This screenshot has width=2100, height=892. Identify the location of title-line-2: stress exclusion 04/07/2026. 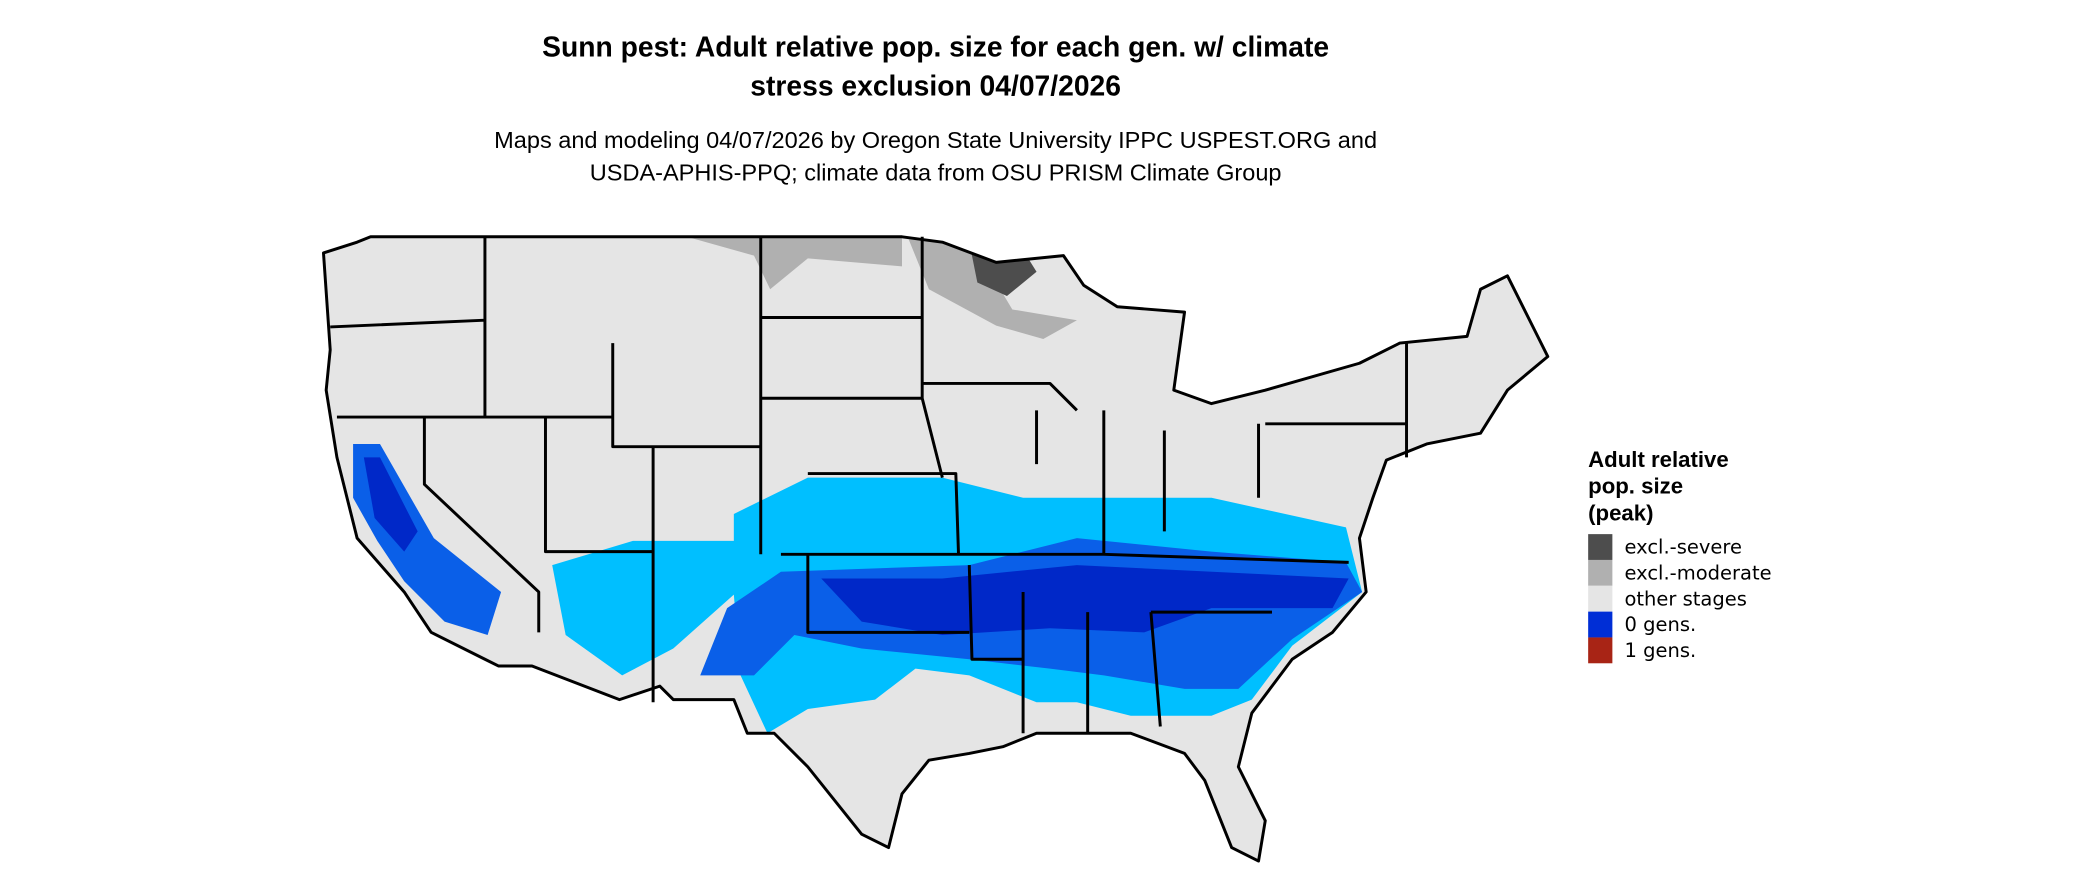
(935, 86).